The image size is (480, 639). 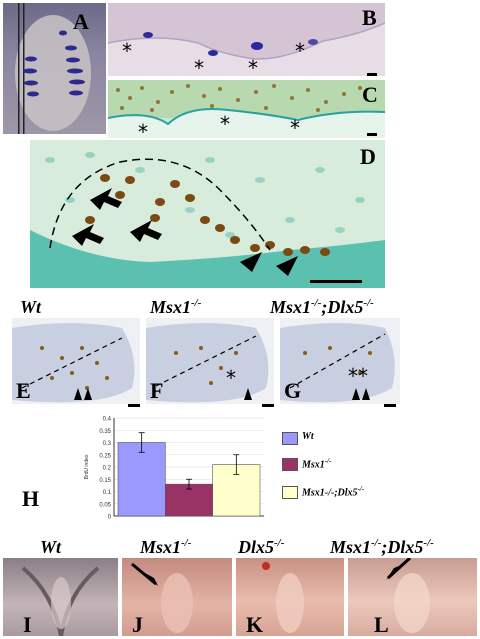 What do you see at coordinates (87, 466) in the screenshot?
I see `y-axis-label: BrdU index` at bounding box center [87, 466].